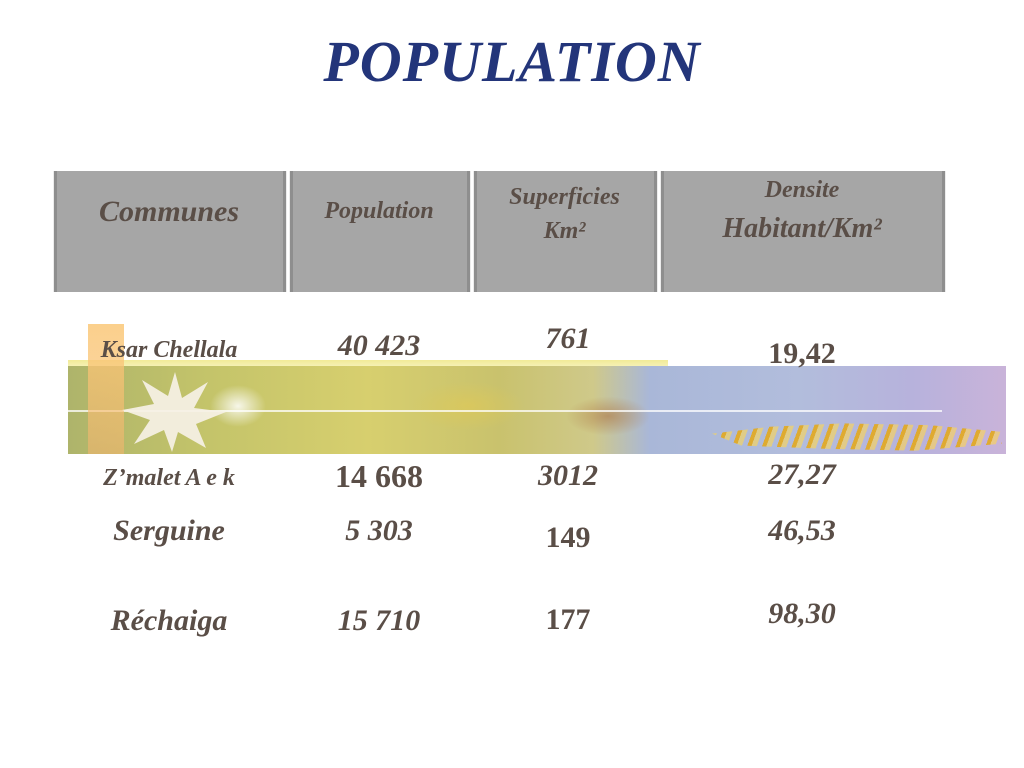 The height and width of the screenshot is (768, 1024). What do you see at coordinates (379, 211) in the screenshot?
I see `header-population: Population` at bounding box center [379, 211].